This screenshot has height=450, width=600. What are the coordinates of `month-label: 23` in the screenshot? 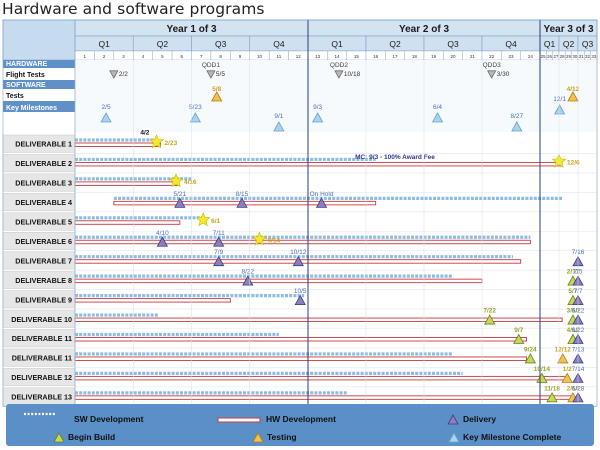 It's located at (511, 56).